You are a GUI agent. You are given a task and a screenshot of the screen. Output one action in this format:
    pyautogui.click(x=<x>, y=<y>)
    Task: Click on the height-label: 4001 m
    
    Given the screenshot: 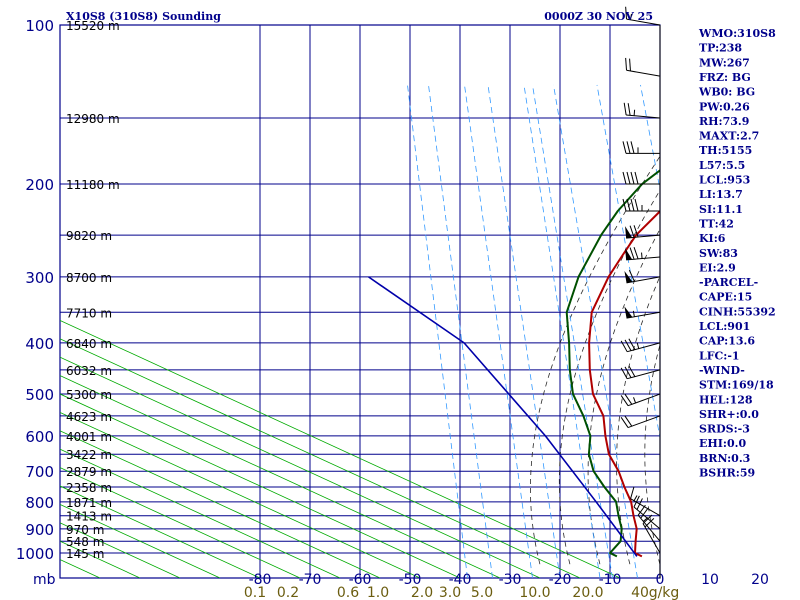 What is the action you would take?
    pyautogui.click(x=89, y=437)
    